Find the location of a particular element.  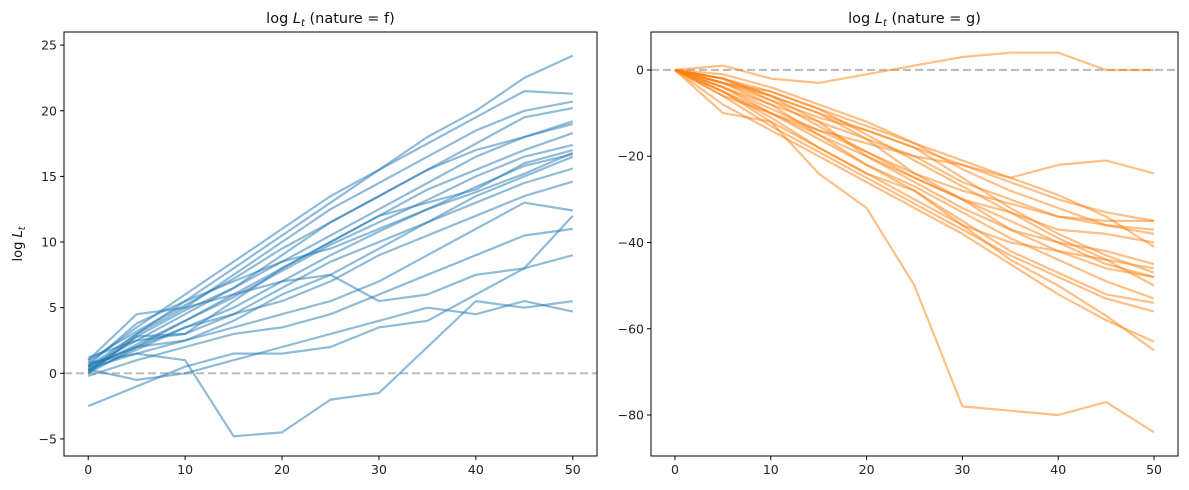

y-tick-label: 5 is located at coordinates (53, 307).